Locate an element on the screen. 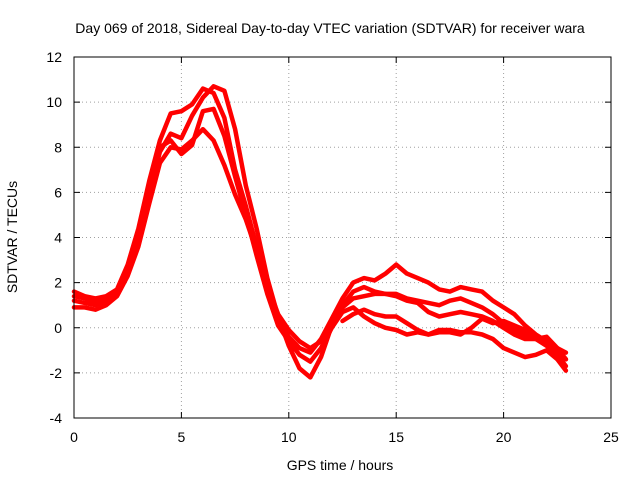  y-tick-label: 4 is located at coordinates (58, 238).